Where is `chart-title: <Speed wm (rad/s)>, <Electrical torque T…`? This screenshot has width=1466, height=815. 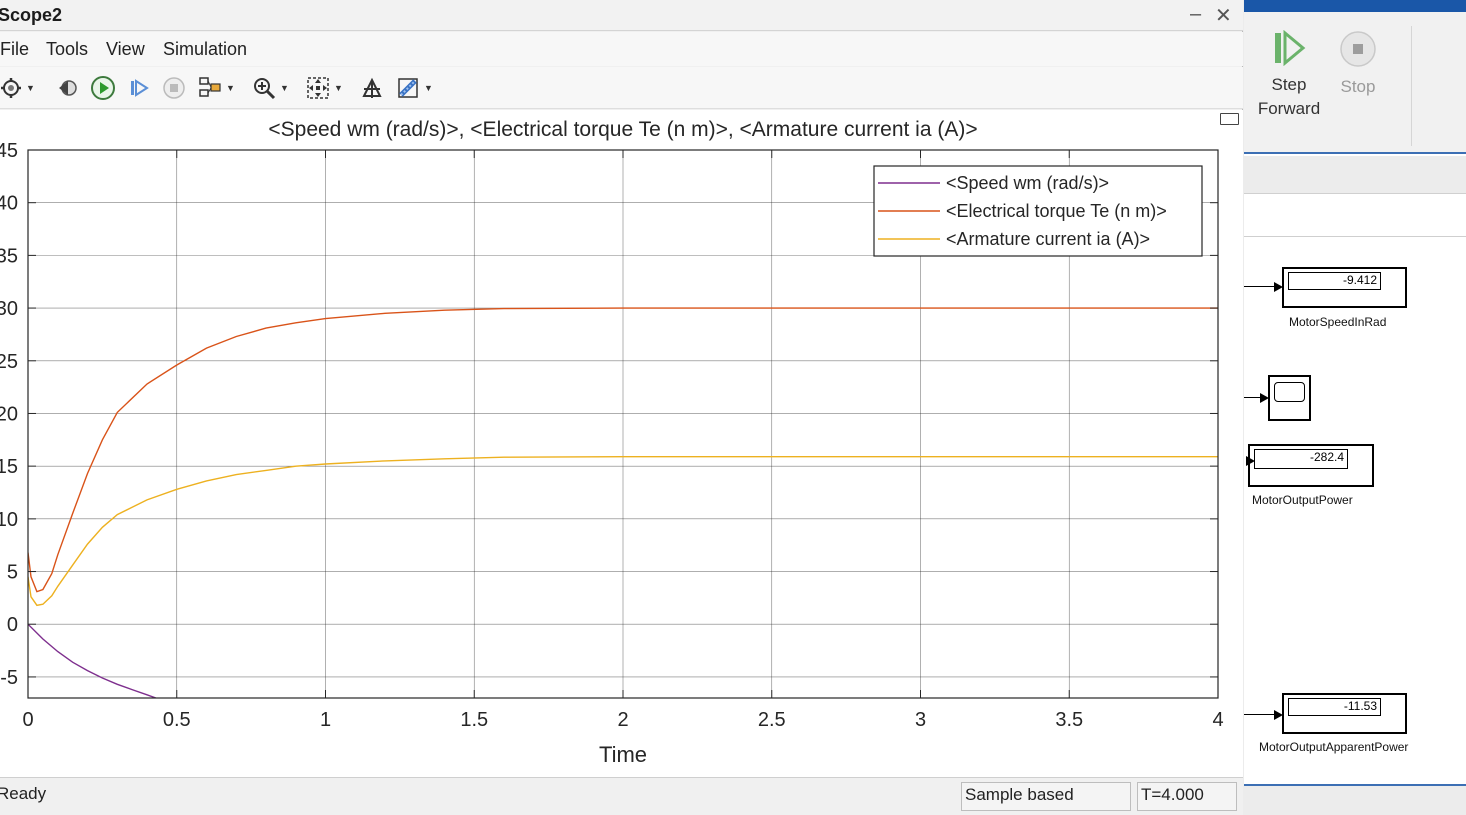 chart-title: <Speed wm (rad/s)>, <Electrical torque T… is located at coordinates (622, 129).